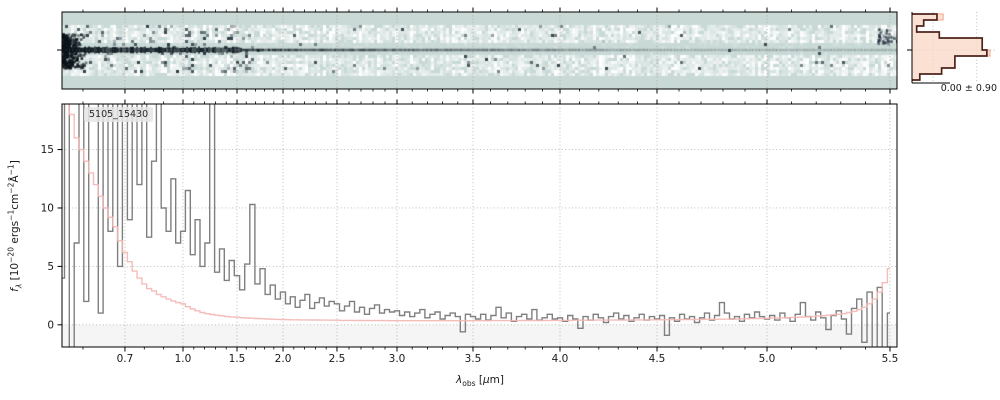  Describe the element at coordinates (560, 359) in the screenshot. I see `x-tick-label: 4.0` at that location.